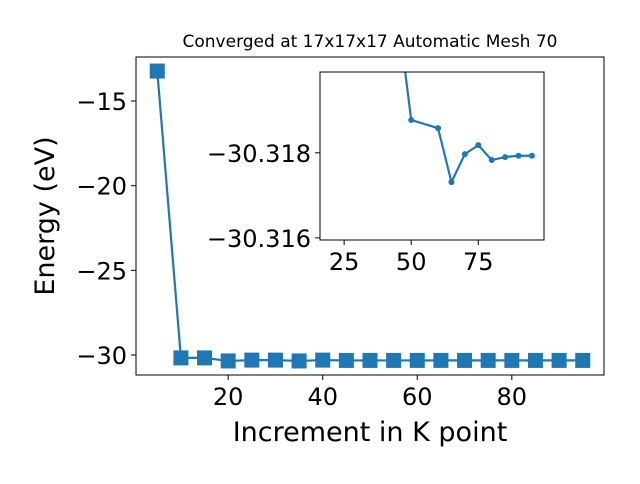 The width and height of the screenshot is (640, 484). What do you see at coordinates (101, 271) in the screenshot?
I see `y-tick-label: −25` at bounding box center [101, 271].